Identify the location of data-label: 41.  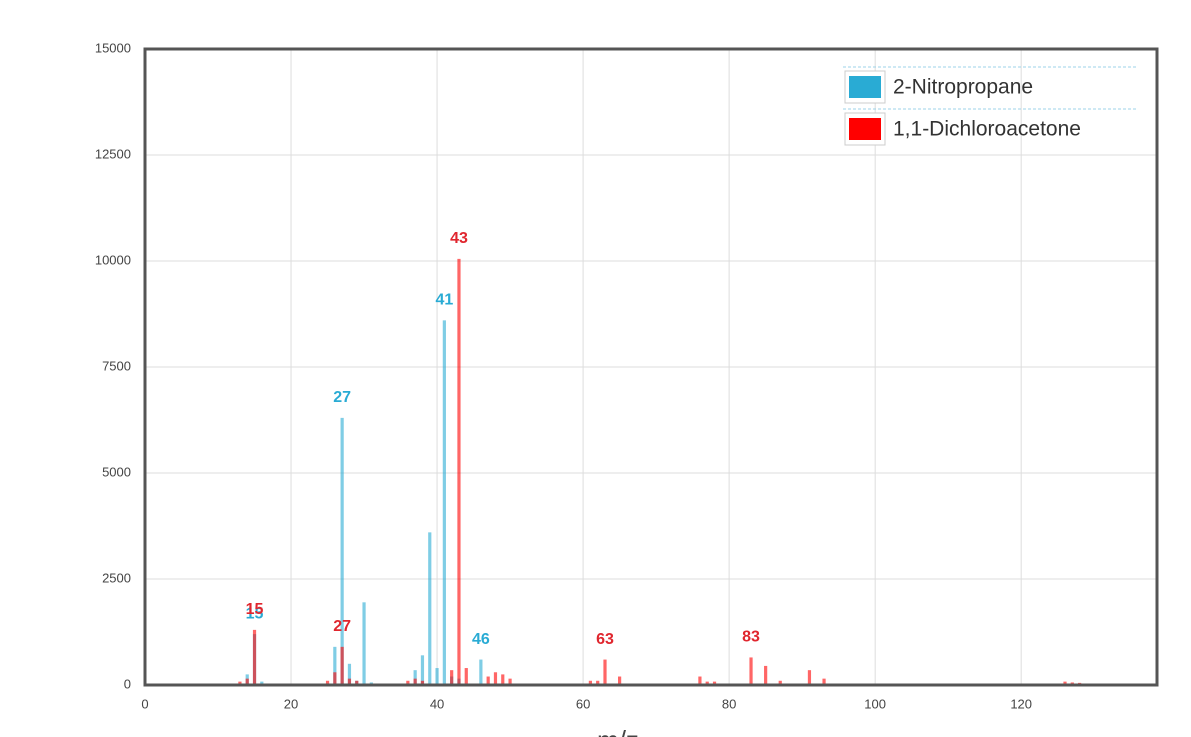
(444, 300).